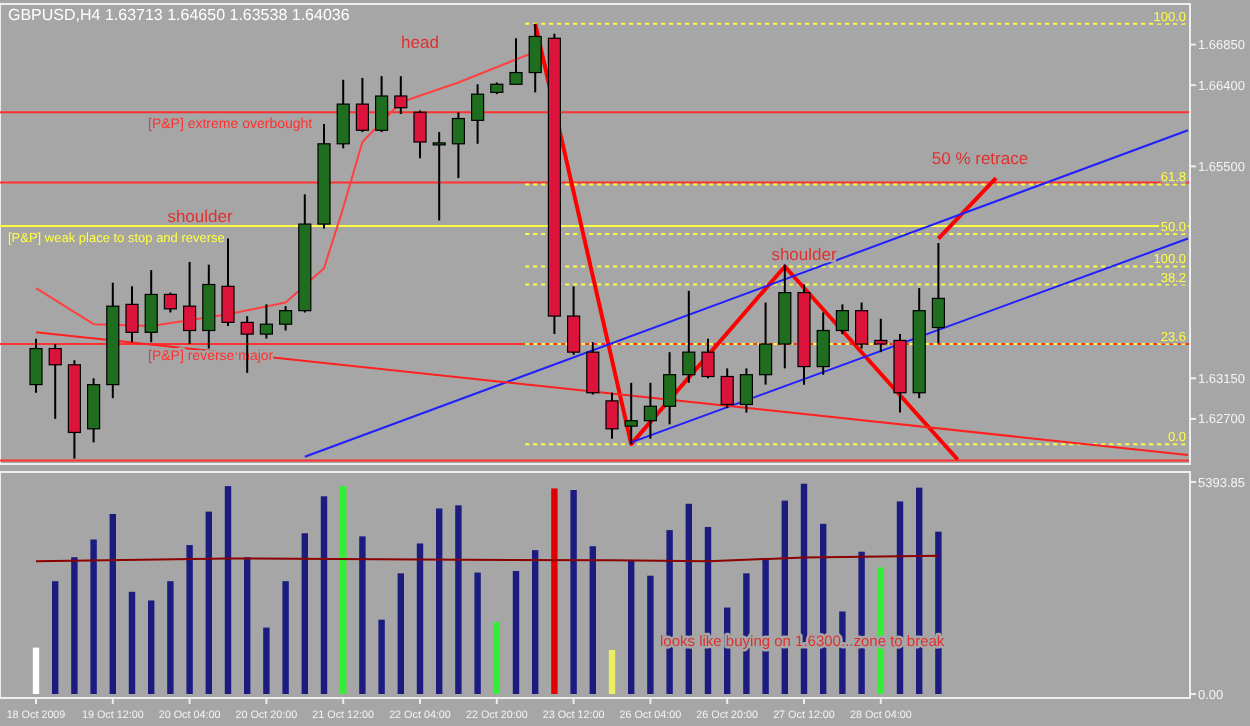 The image size is (1250, 726). I want to click on chart-title: GBPUSD,H4 1.63713 1.64650 1.63538 1.64036, so click(179, 15).